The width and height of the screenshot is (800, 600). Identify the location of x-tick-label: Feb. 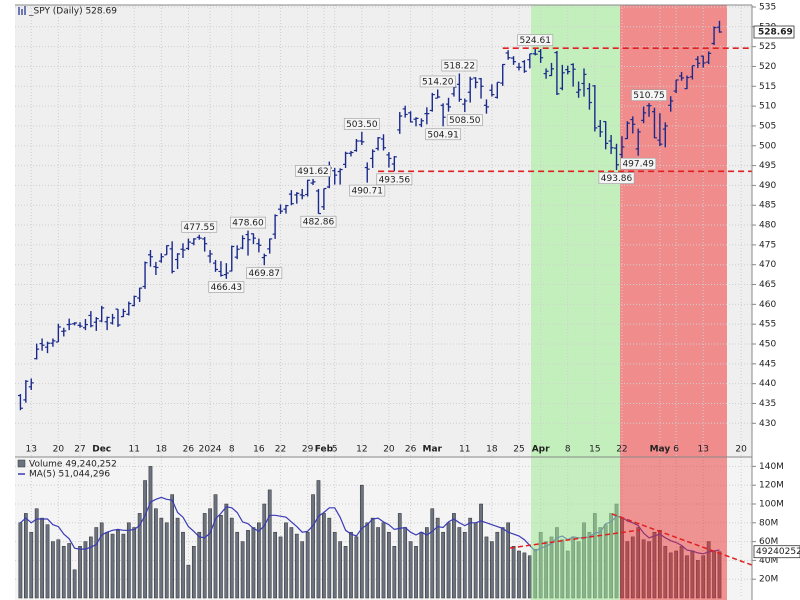
(324, 450).